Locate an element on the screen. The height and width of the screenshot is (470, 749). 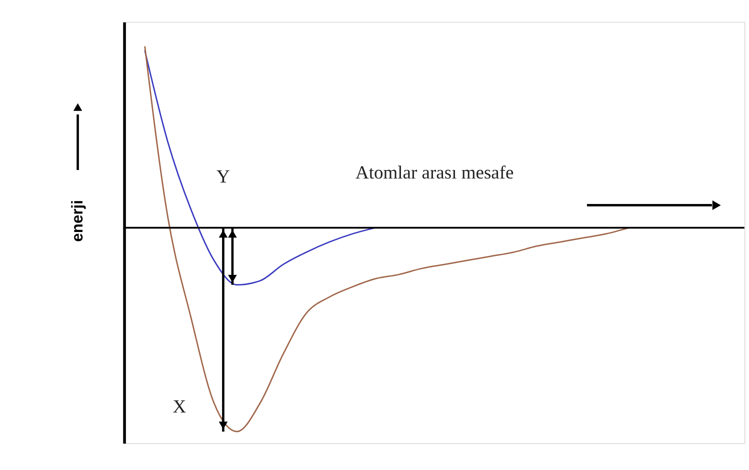
y-axis-title: enerji is located at coordinates (77, 221).